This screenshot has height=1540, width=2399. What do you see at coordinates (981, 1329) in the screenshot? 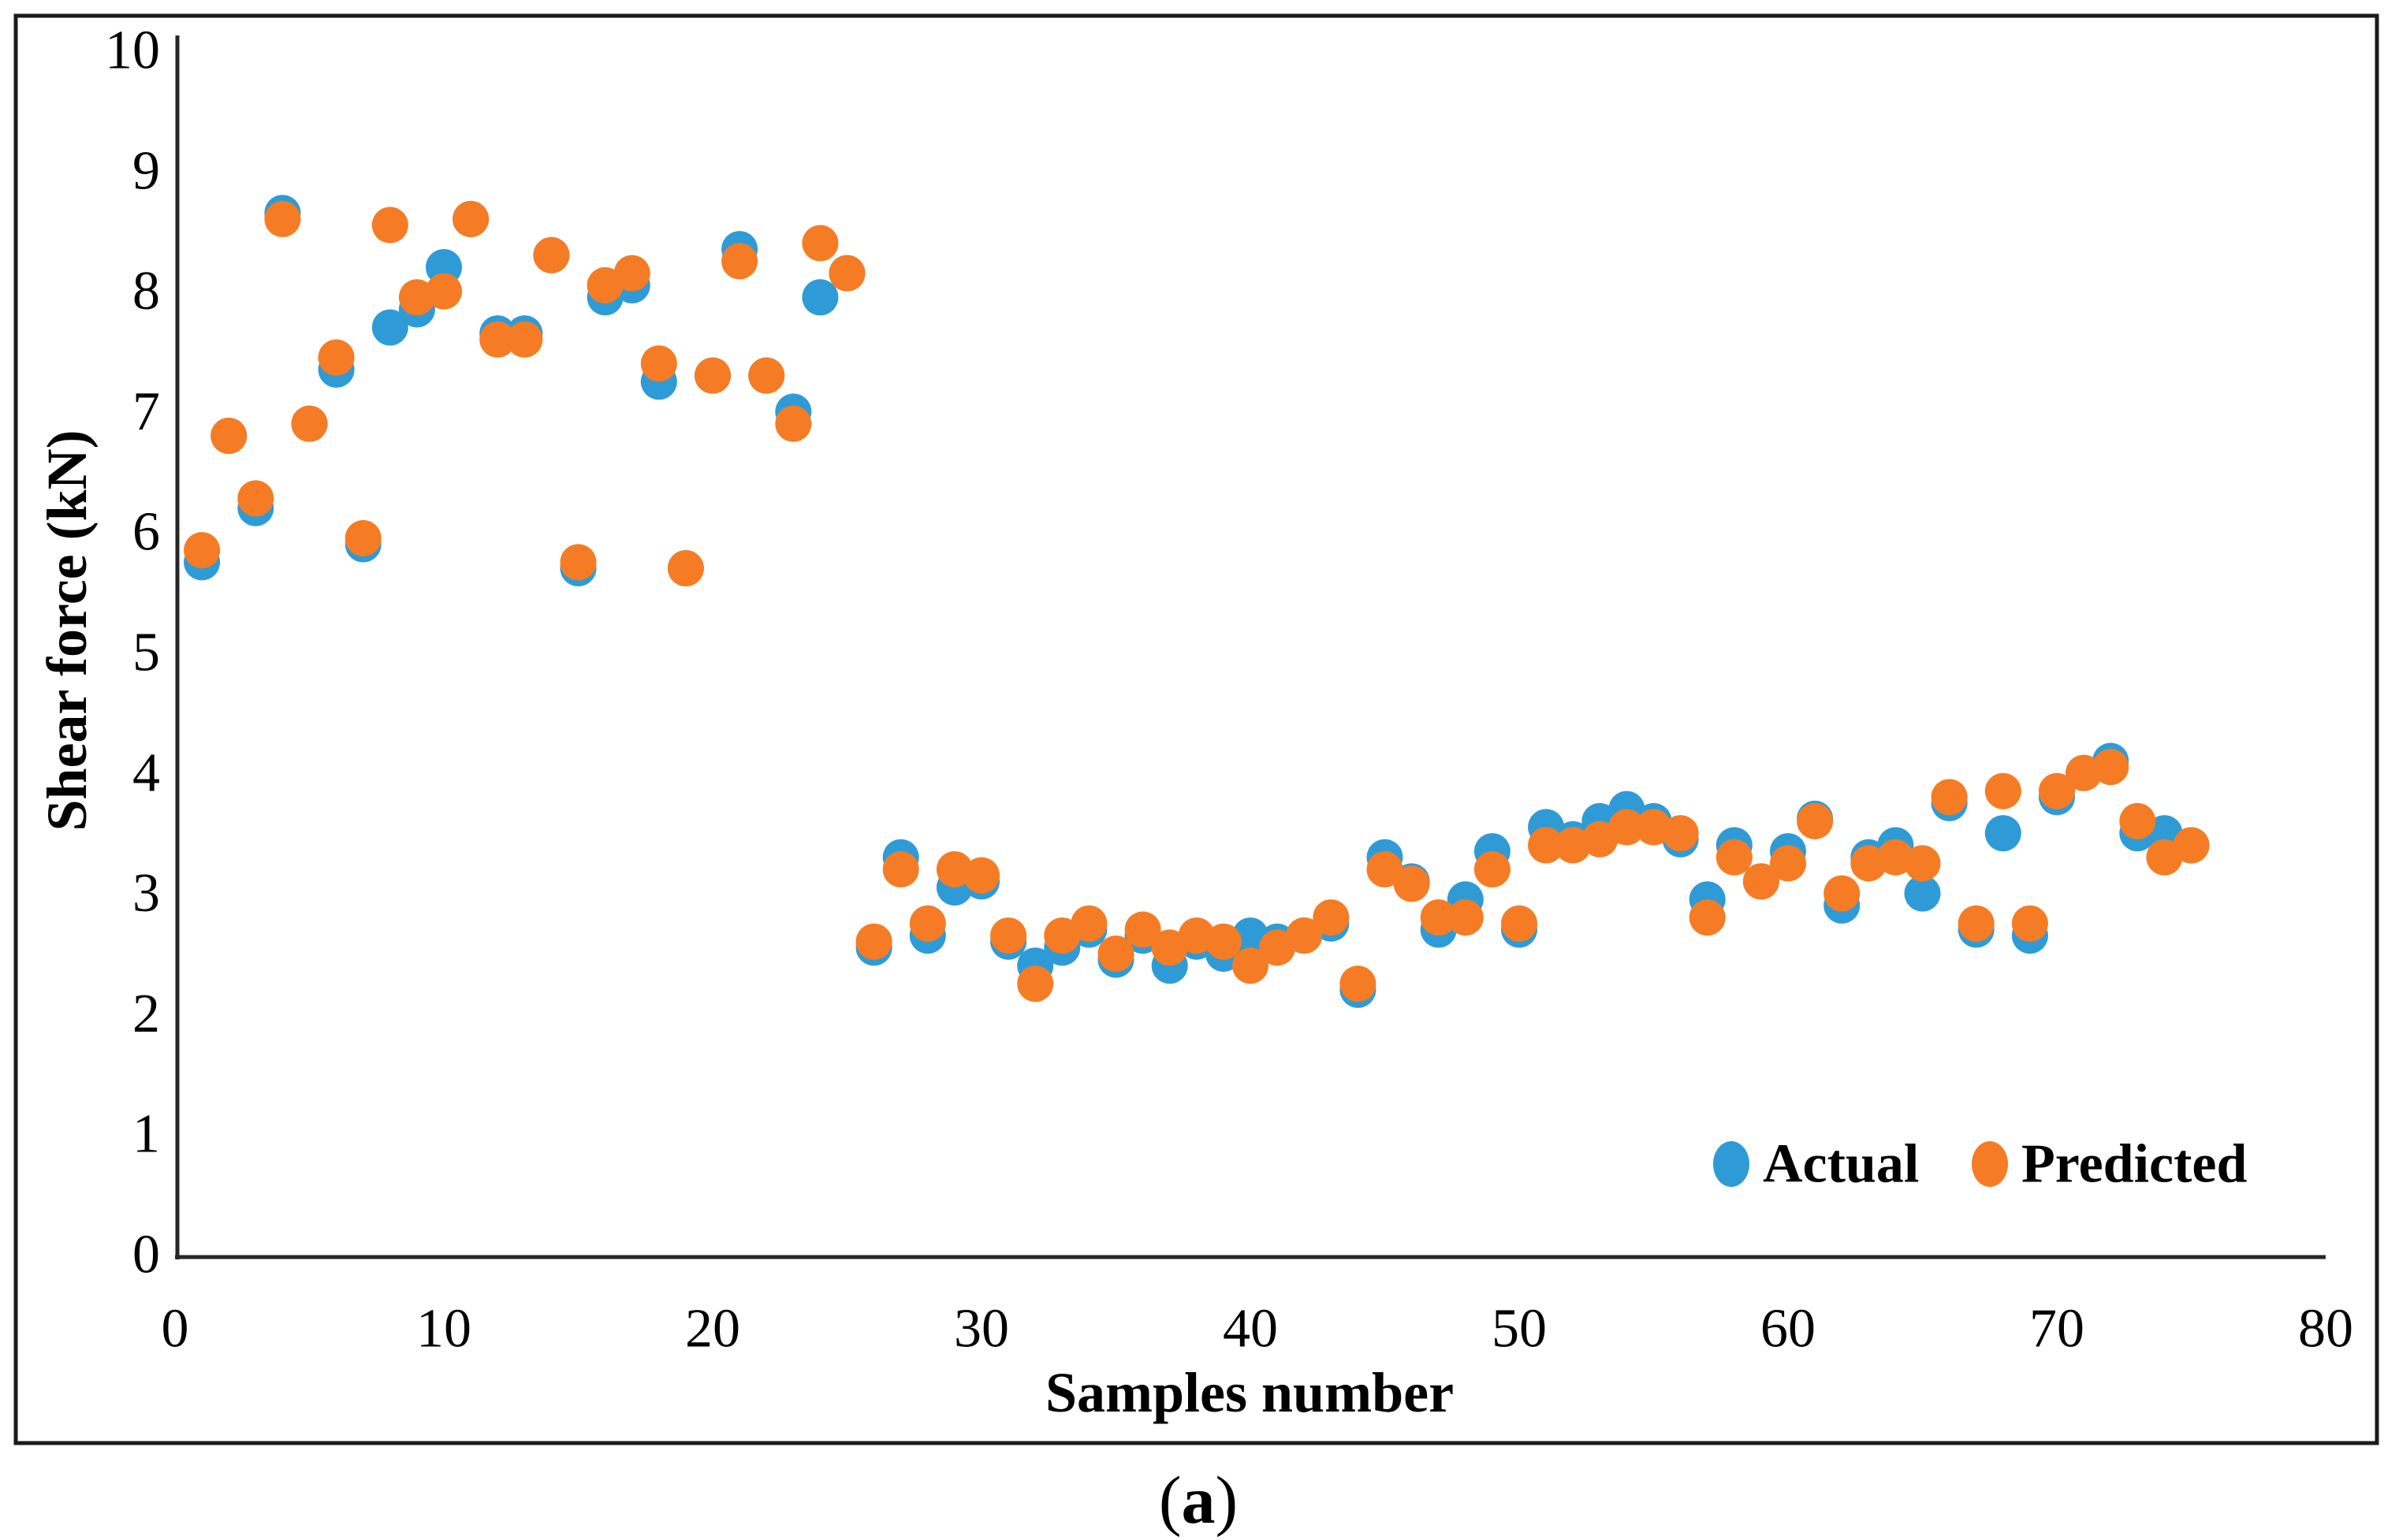
I see `x-tick-label: 30` at bounding box center [981, 1329].